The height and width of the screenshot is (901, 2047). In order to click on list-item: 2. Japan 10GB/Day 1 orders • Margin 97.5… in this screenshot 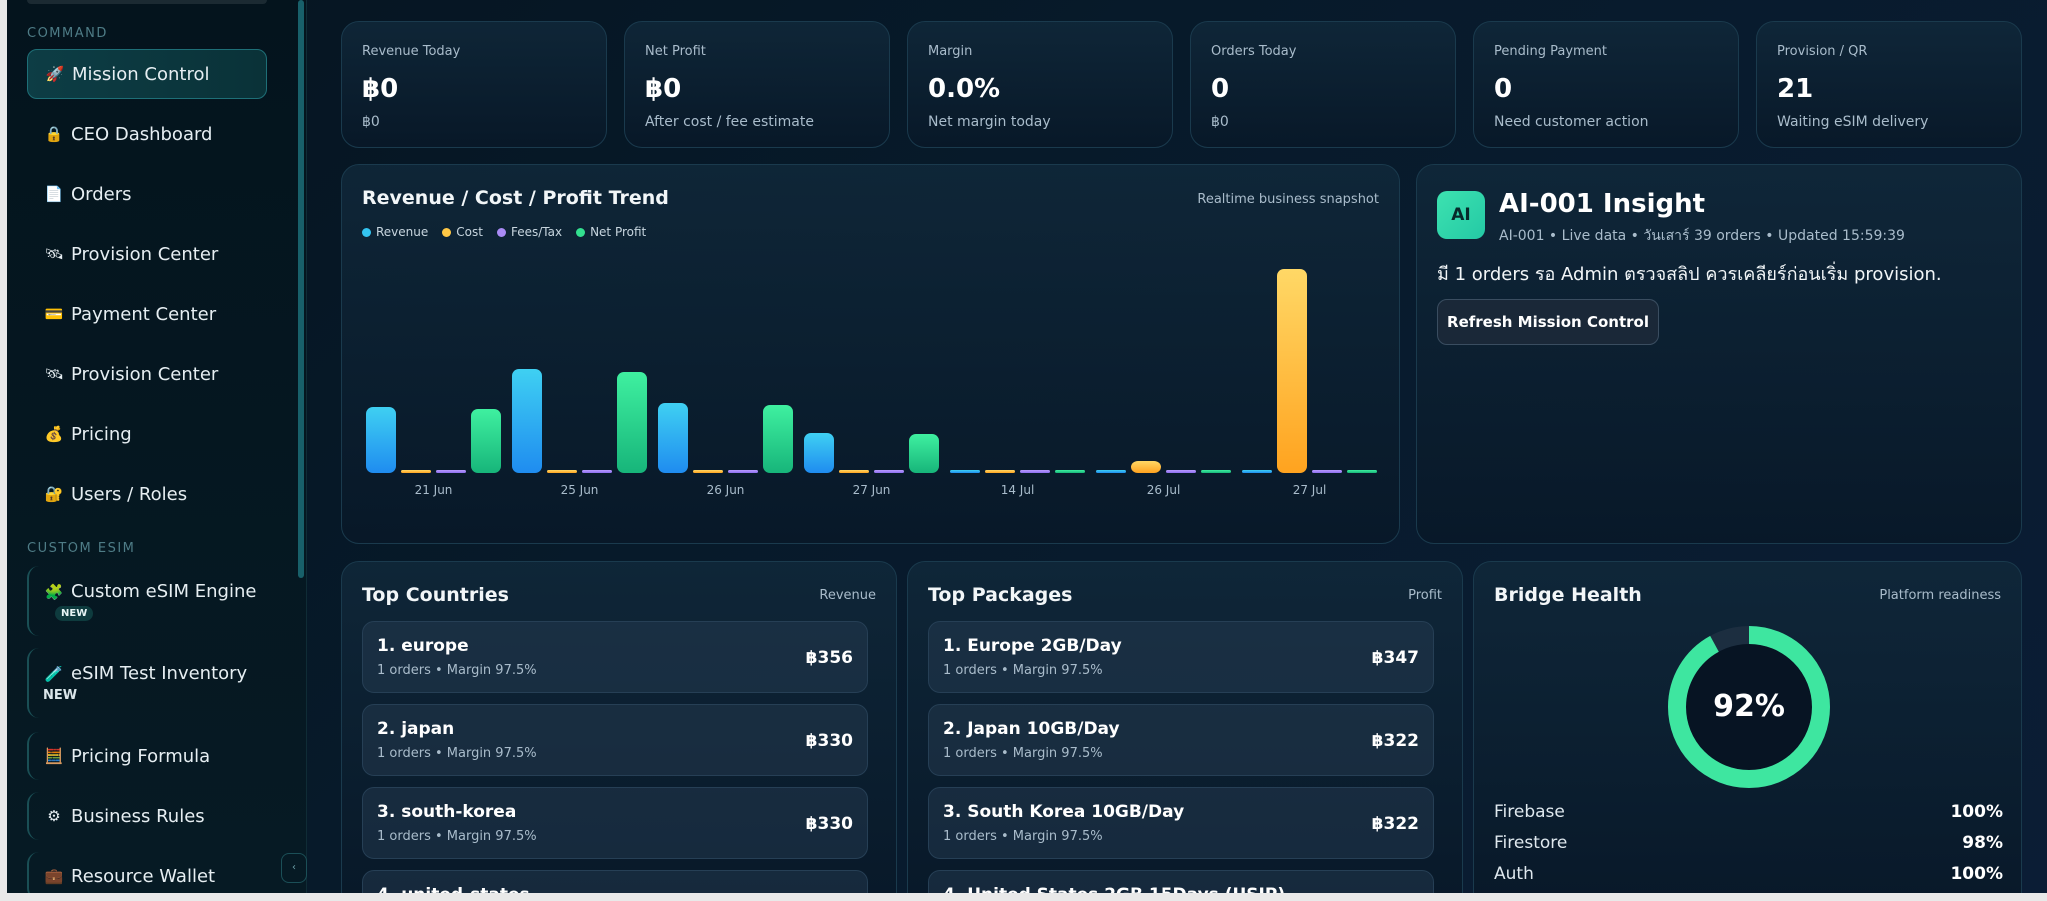, I will do `click(1181, 740)`.